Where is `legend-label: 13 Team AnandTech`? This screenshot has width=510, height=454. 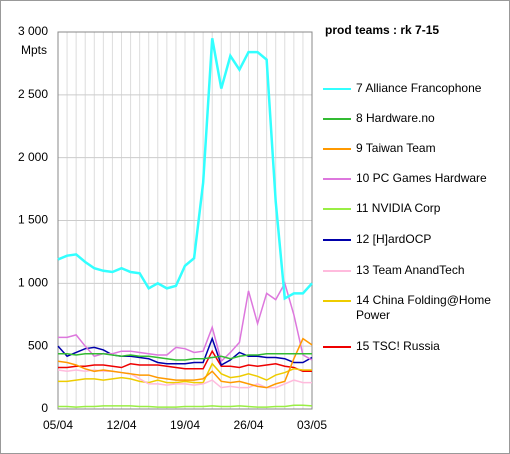
legend-label: 13 Team AnandTech is located at coordinates (410, 270).